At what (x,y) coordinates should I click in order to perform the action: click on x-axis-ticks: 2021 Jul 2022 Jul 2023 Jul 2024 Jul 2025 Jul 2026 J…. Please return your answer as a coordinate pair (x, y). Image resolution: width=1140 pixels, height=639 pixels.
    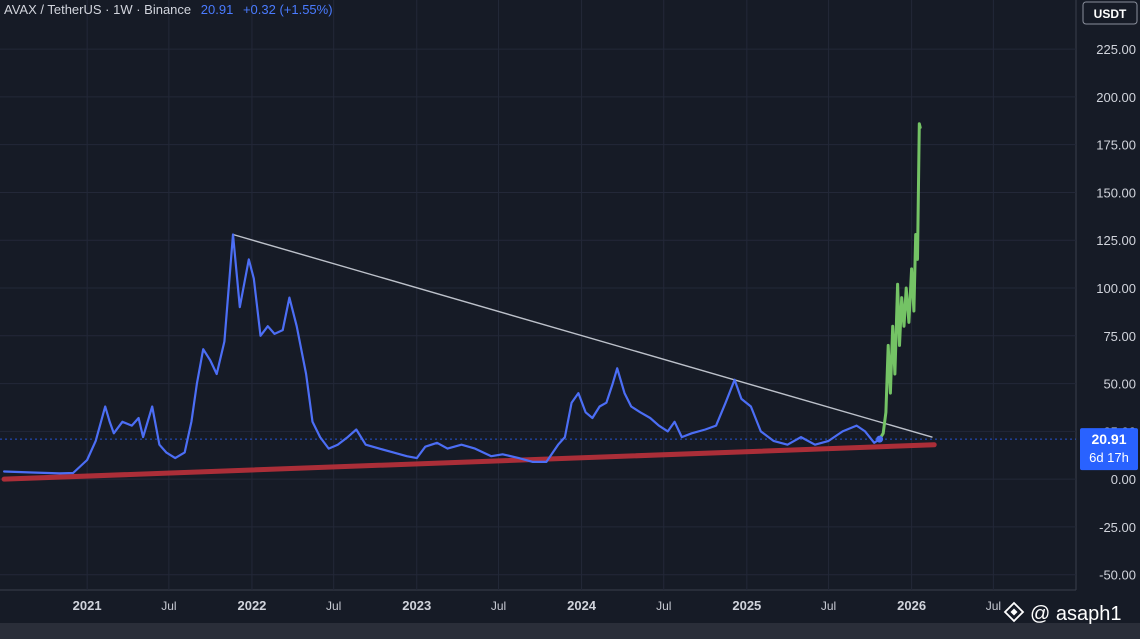
    Looking at the image, I should click on (537, 605).